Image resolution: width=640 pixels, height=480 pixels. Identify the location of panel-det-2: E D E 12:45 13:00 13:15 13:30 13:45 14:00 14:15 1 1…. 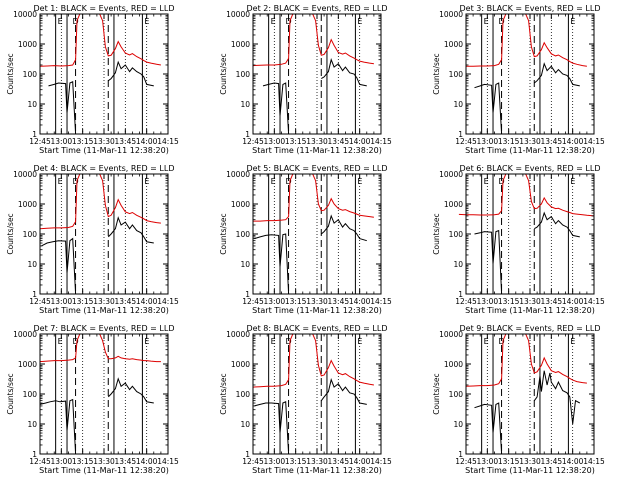
(305, 79).